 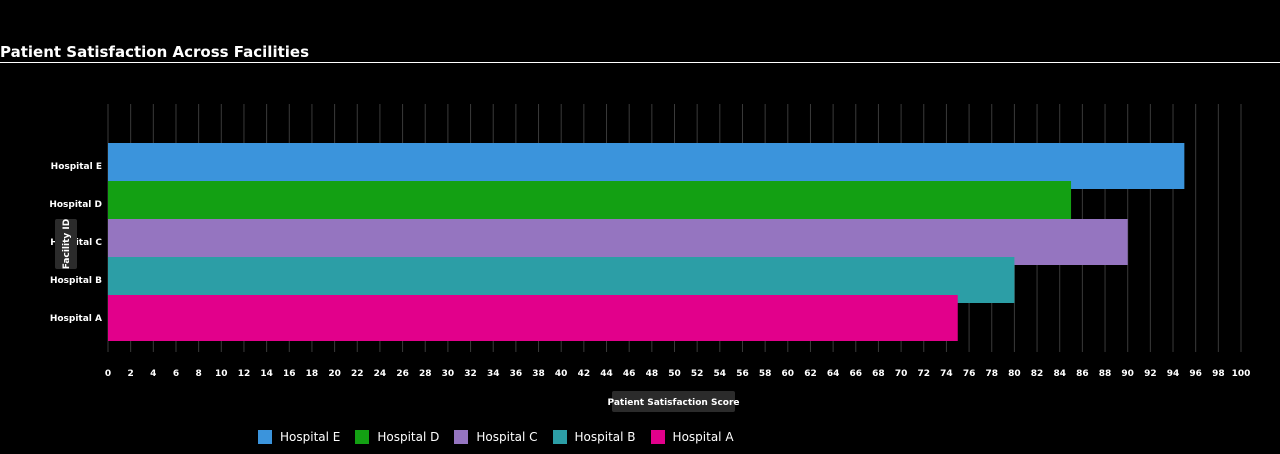 I want to click on x-tick-label: 6, so click(x=176, y=374).